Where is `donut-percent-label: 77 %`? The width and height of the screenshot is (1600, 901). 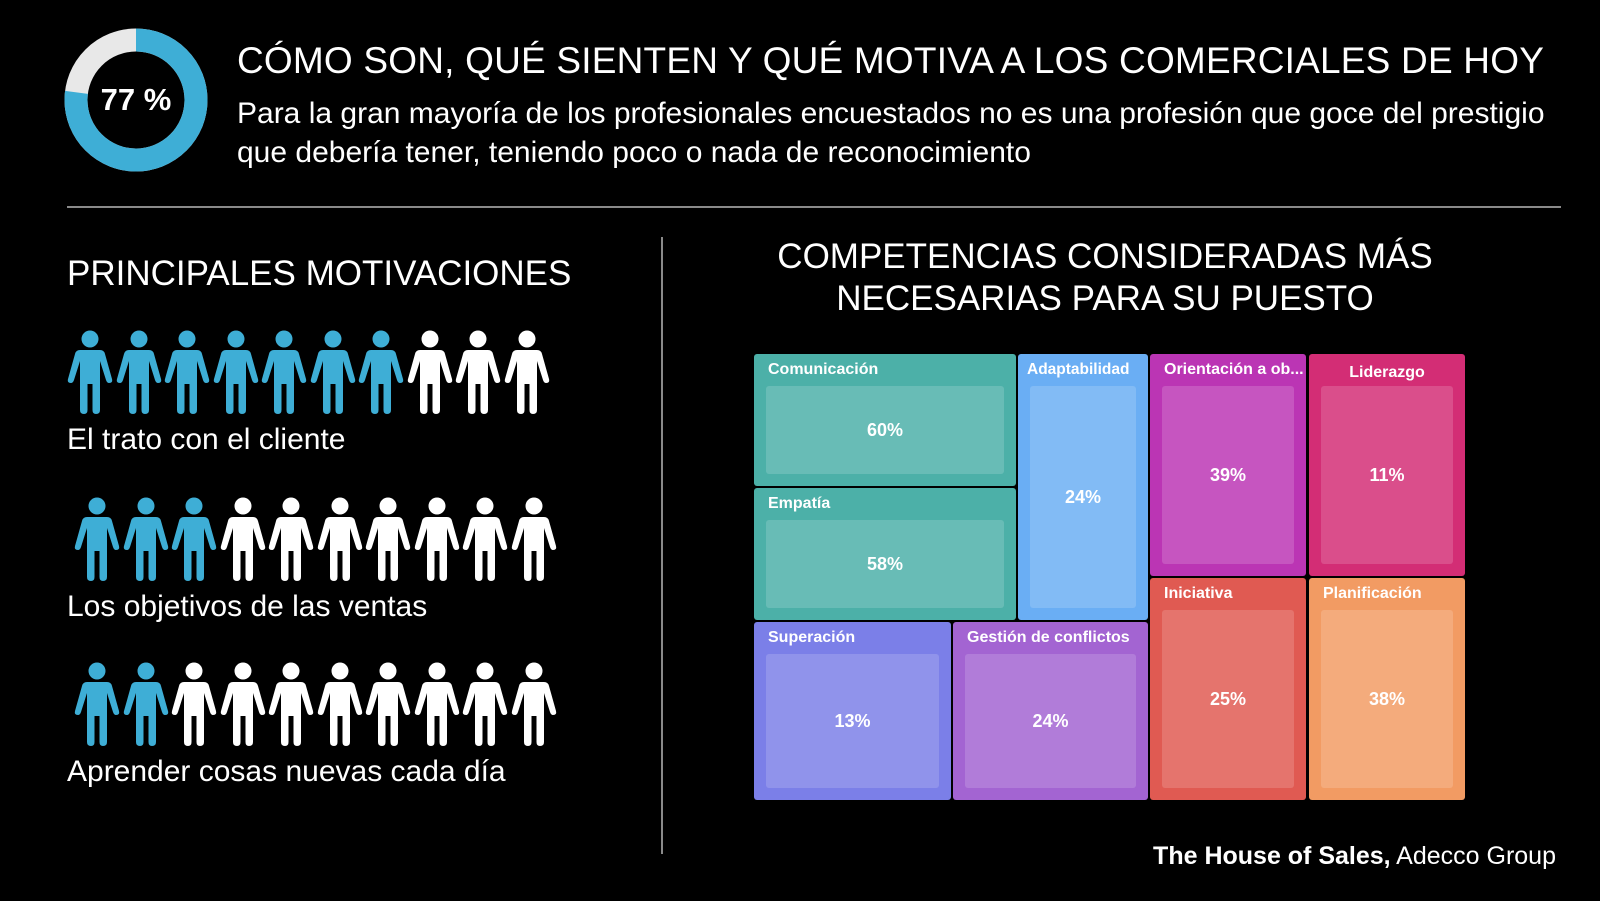 donut-percent-label: 77 % is located at coordinates (136, 99).